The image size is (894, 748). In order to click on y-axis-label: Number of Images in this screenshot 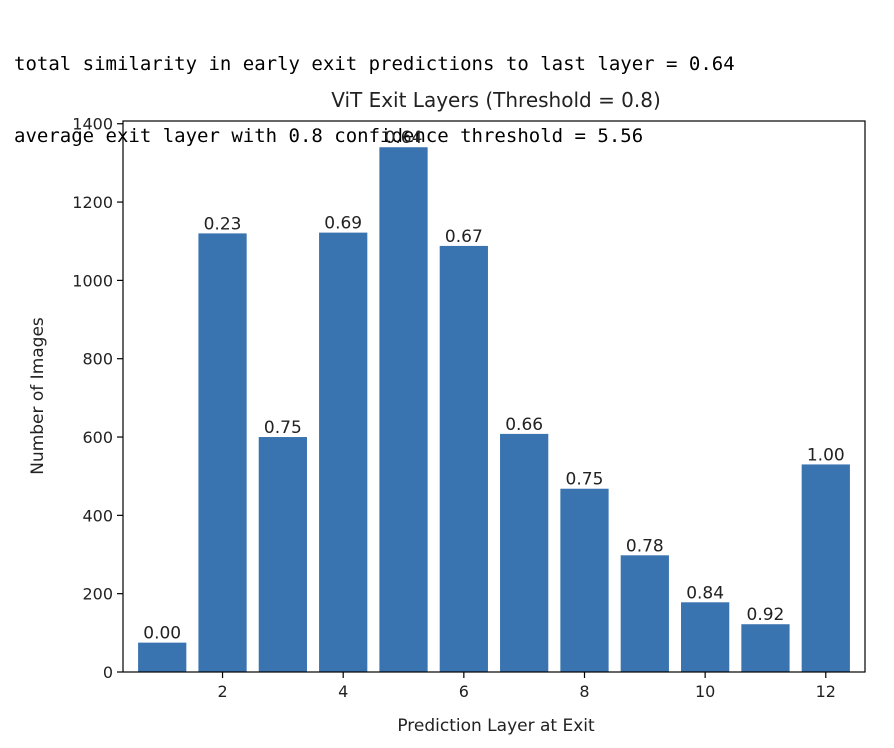, I will do `click(38, 396)`.